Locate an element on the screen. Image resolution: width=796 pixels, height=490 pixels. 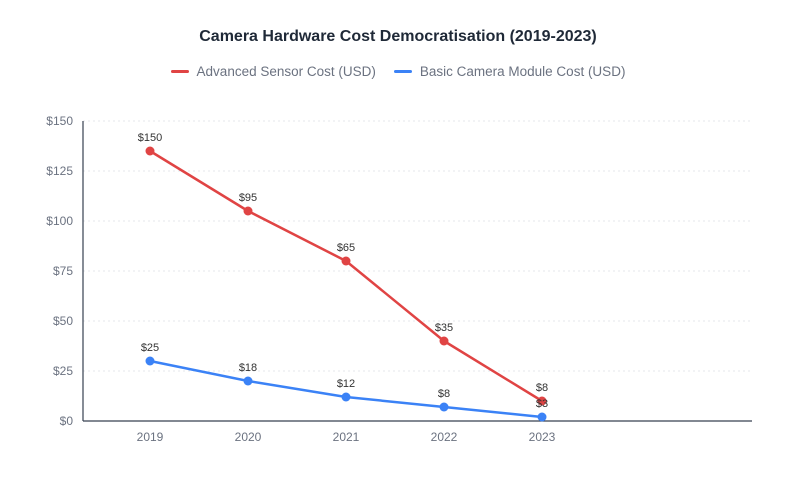
data-label: $18 is located at coordinates (248, 368).